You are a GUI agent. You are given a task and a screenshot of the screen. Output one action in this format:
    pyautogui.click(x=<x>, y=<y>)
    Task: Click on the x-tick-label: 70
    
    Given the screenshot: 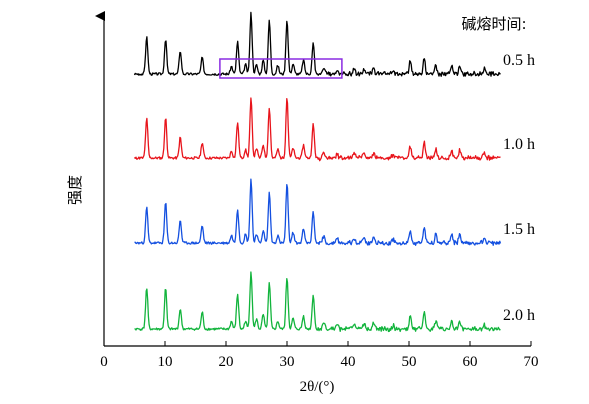 What is the action you would take?
    pyautogui.click(x=531, y=362)
    